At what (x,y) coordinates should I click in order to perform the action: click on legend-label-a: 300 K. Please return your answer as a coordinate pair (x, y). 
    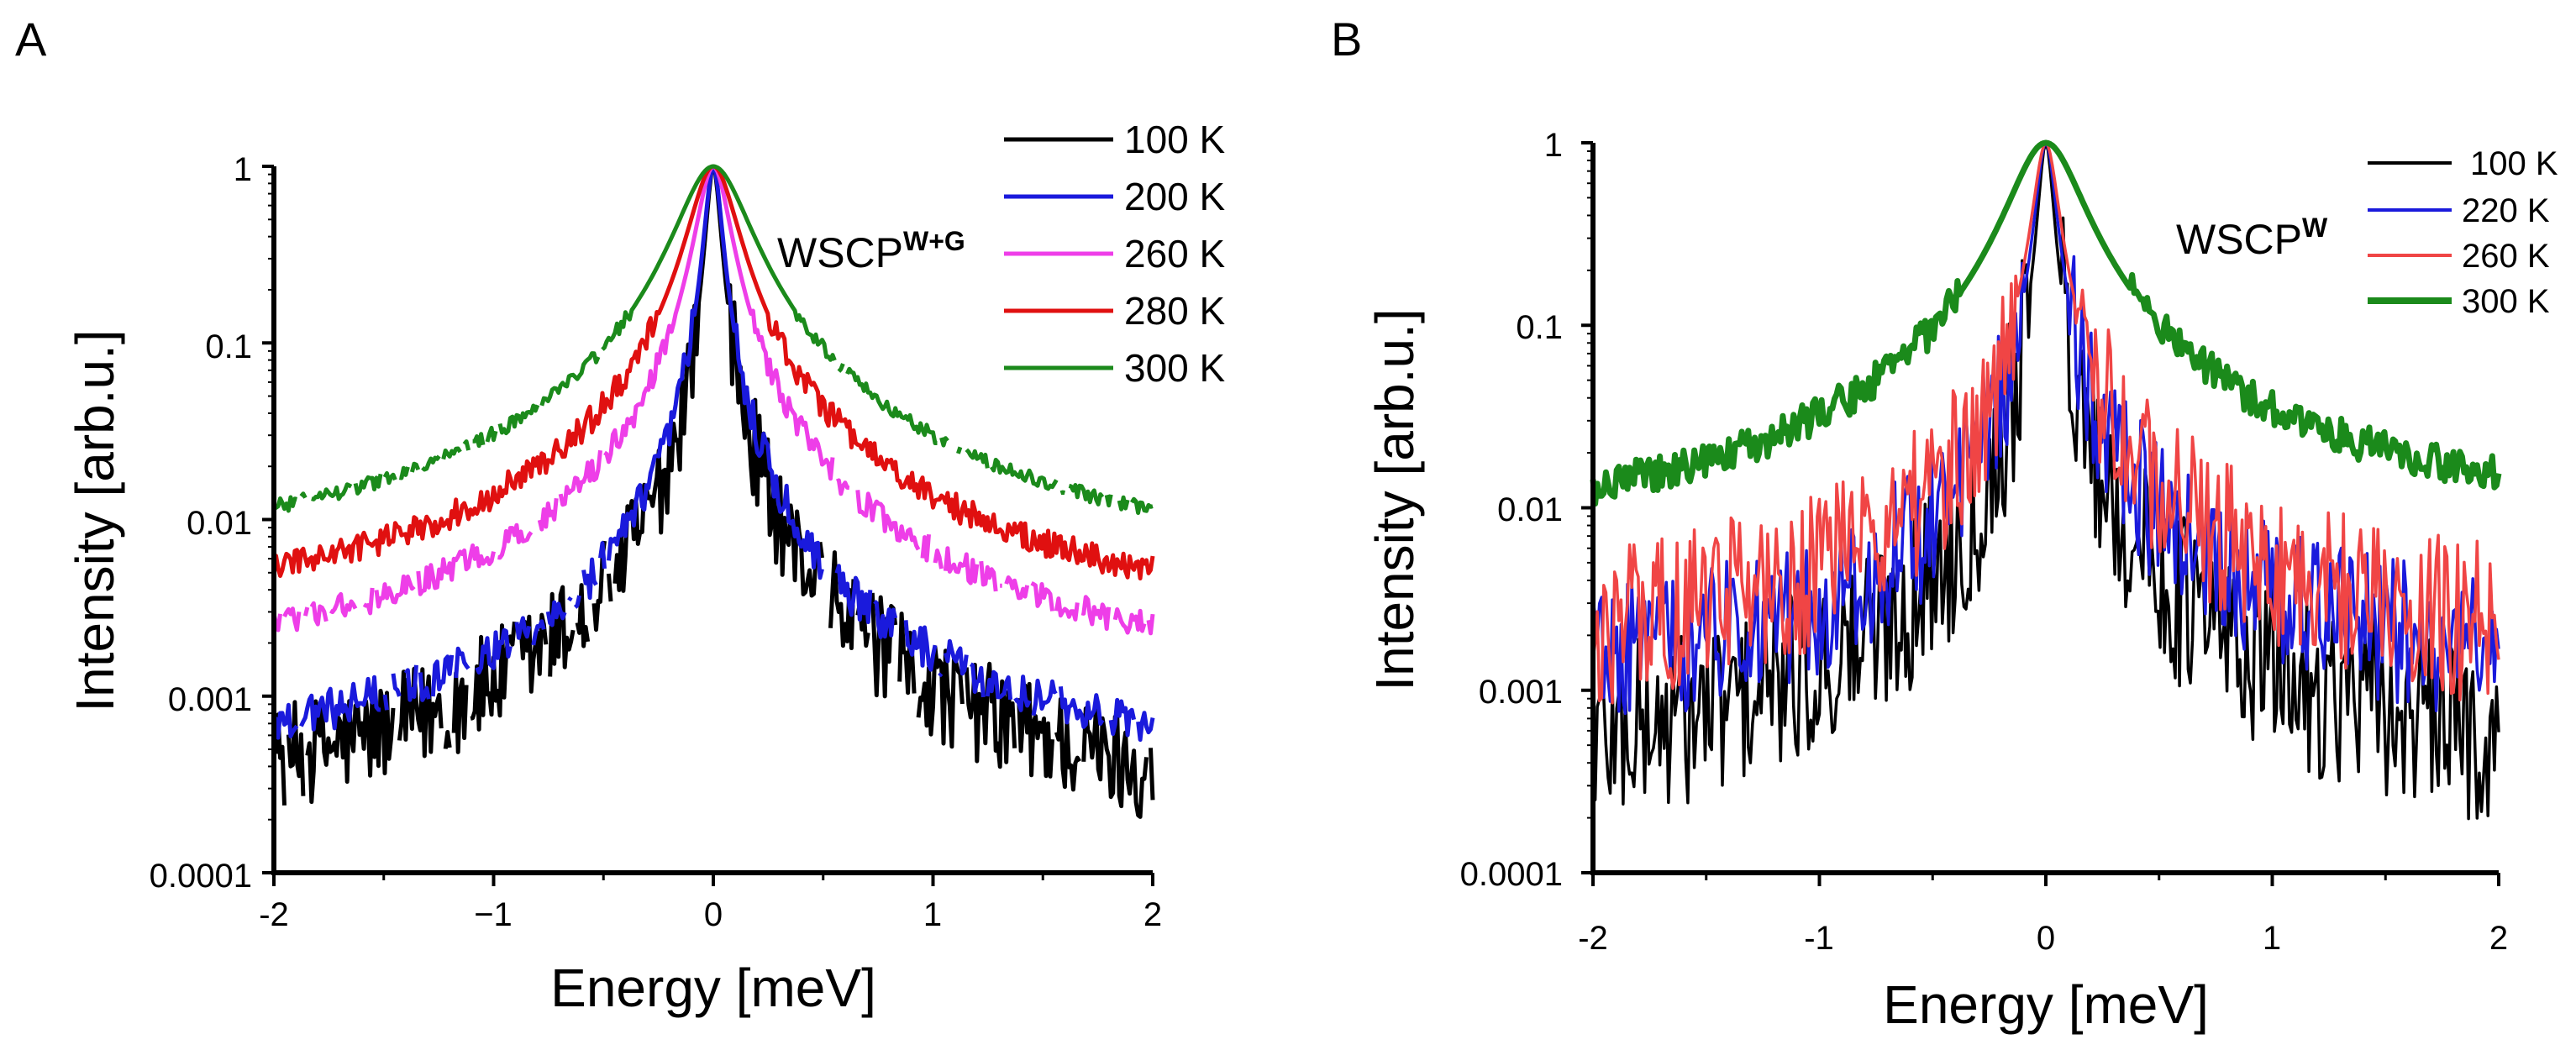
    Looking at the image, I should click on (1175, 368).